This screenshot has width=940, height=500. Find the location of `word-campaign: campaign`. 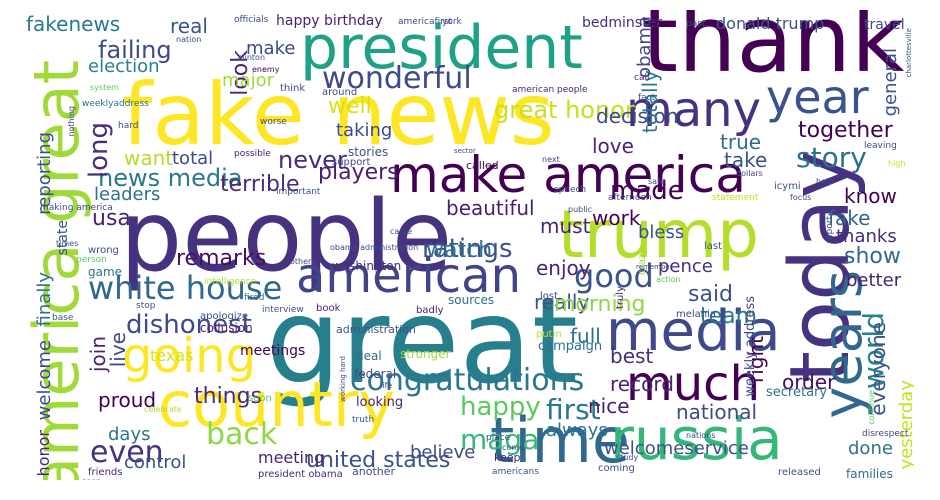

word-campaign: campaign is located at coordinates (570, 346).